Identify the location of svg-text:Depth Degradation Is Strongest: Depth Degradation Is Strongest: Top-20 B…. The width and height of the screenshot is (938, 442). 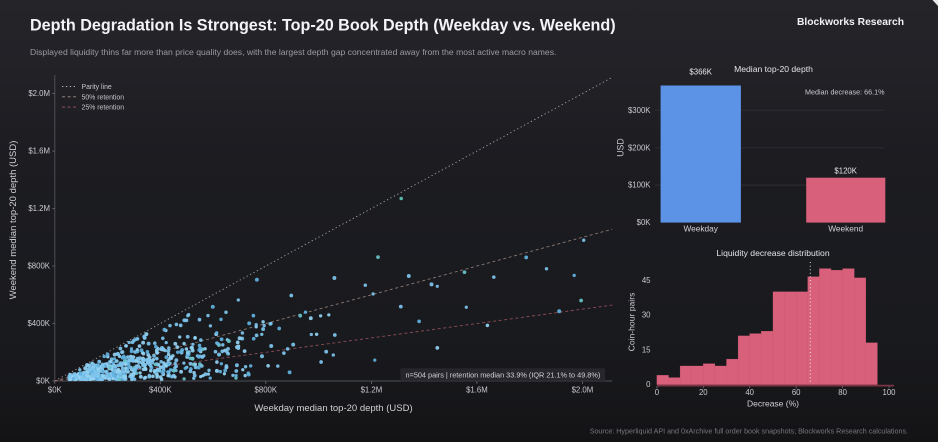
(323, 25).